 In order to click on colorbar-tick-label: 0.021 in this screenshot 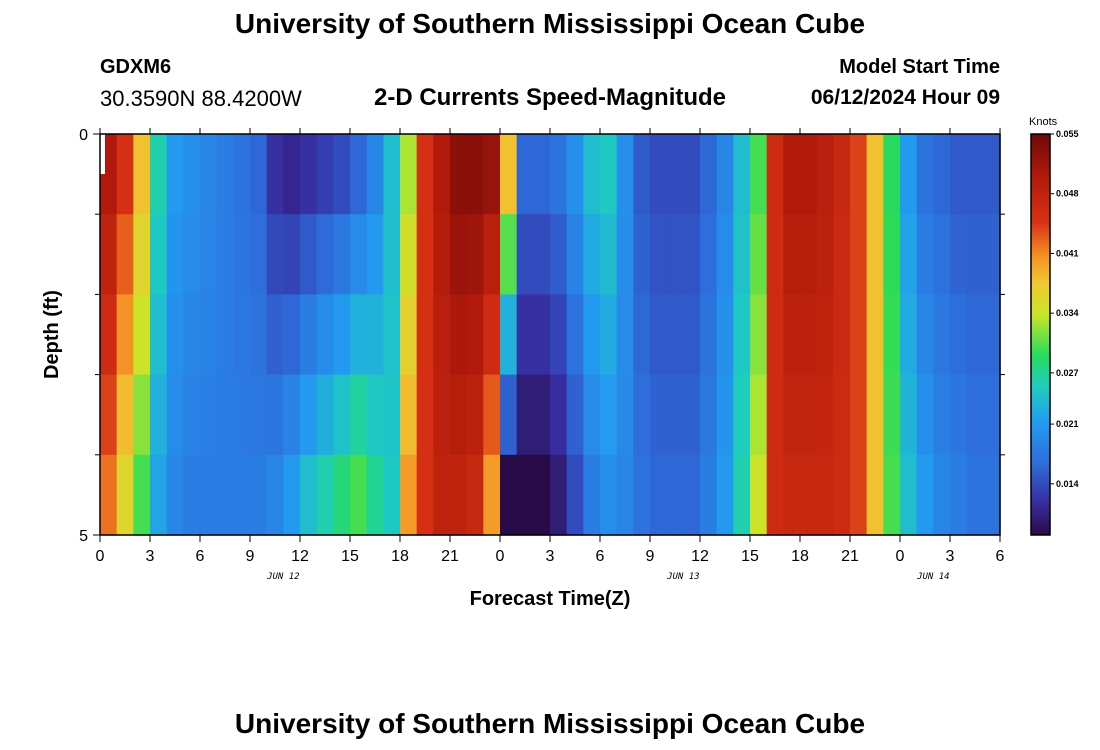, I will do `click(1067, 424)`.